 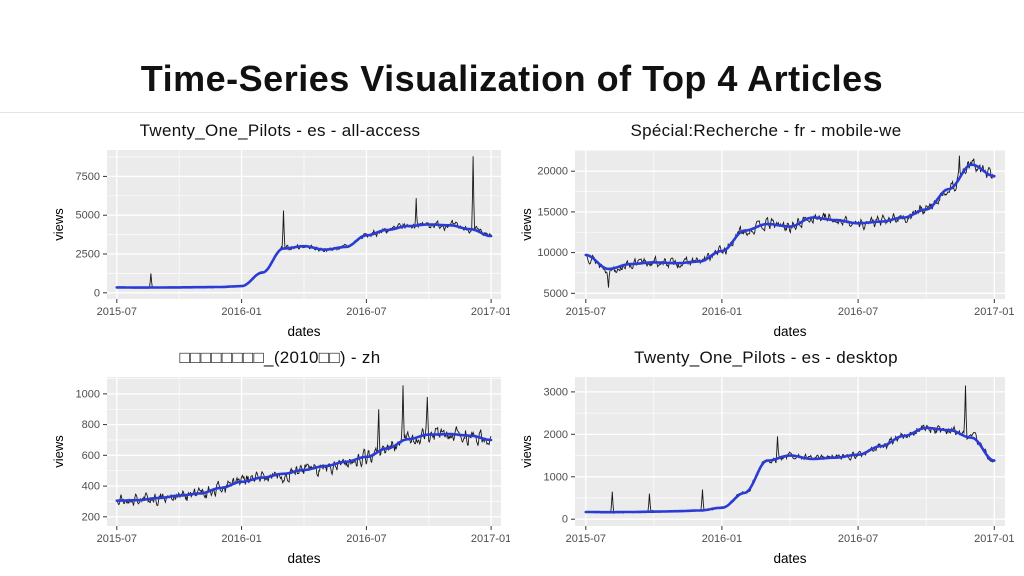 What do you see at coordinates (766, 357) in the screenshot?
I see `chart-title: Twenty_One_Pilots - es - desktop` at bounding box center [766, 357].